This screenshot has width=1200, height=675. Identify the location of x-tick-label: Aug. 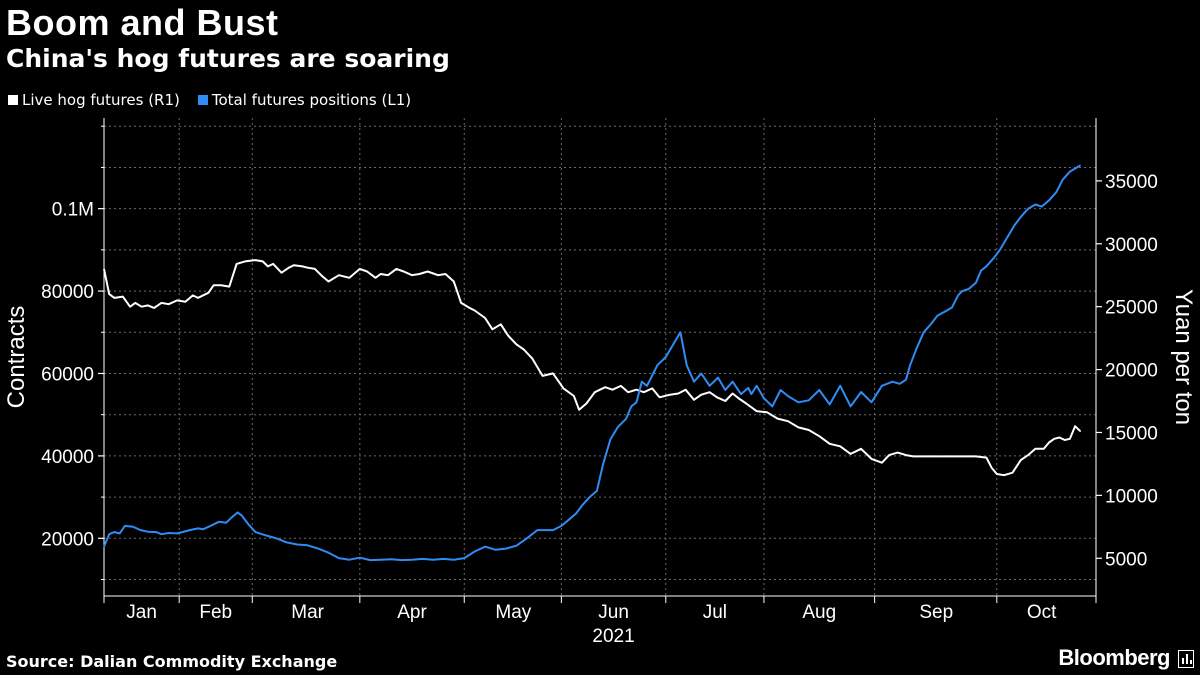
(819, 612).